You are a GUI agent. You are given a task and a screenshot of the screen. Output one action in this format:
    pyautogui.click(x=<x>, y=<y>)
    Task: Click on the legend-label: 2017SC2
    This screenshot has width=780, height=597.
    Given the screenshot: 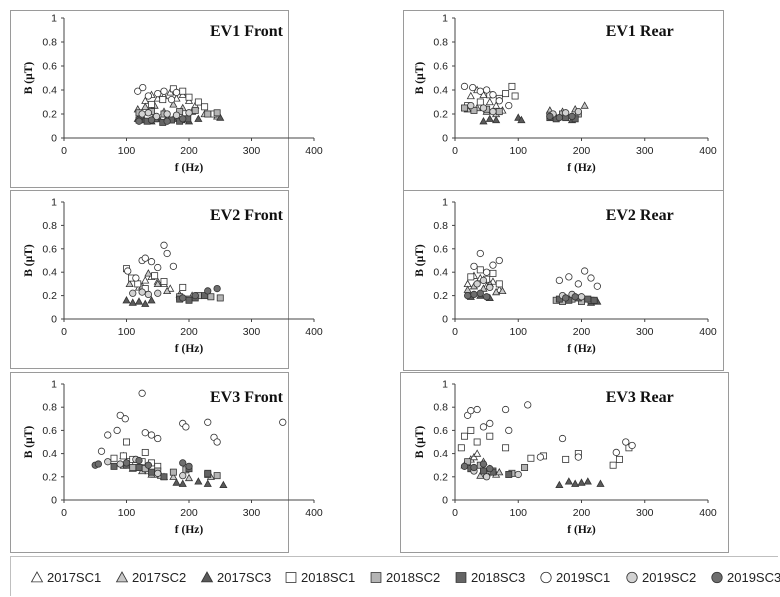 What is the action you would take?
    pyautogui.click(x=159, y=577)
    